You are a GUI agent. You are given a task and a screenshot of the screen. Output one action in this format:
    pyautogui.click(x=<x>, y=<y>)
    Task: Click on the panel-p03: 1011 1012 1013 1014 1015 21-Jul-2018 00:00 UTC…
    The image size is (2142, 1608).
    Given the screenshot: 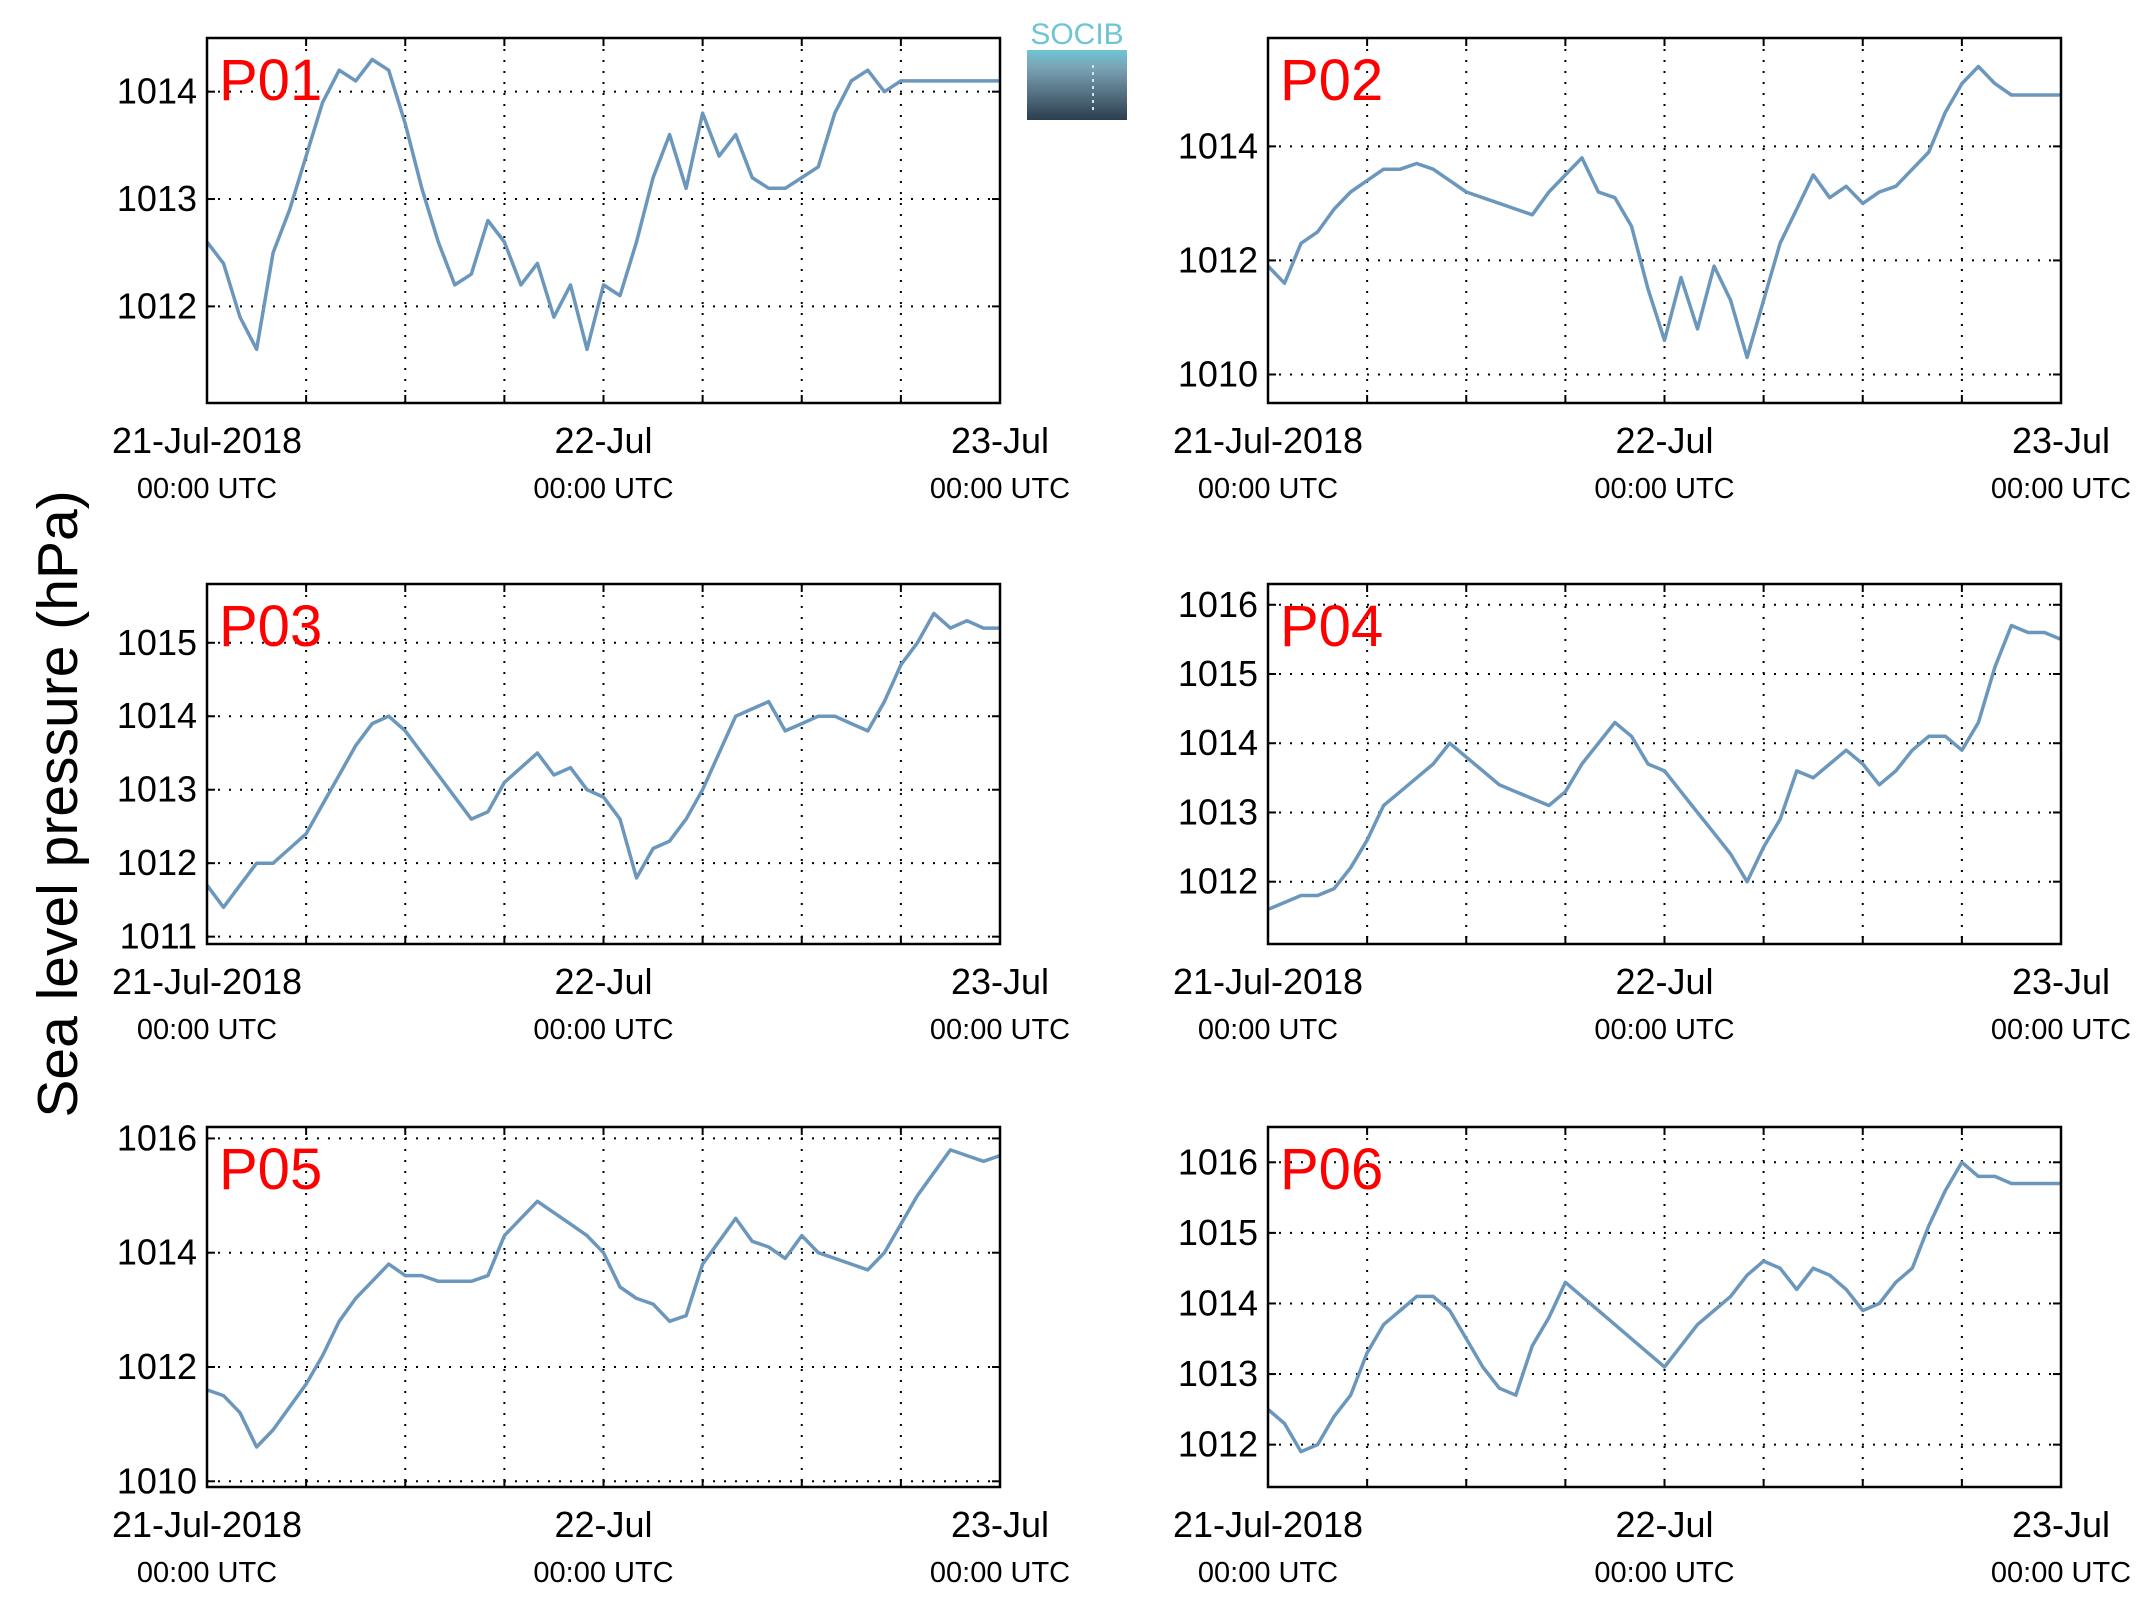 What is the action you would take?
    pyautogui.click(x=591, y=814)
    